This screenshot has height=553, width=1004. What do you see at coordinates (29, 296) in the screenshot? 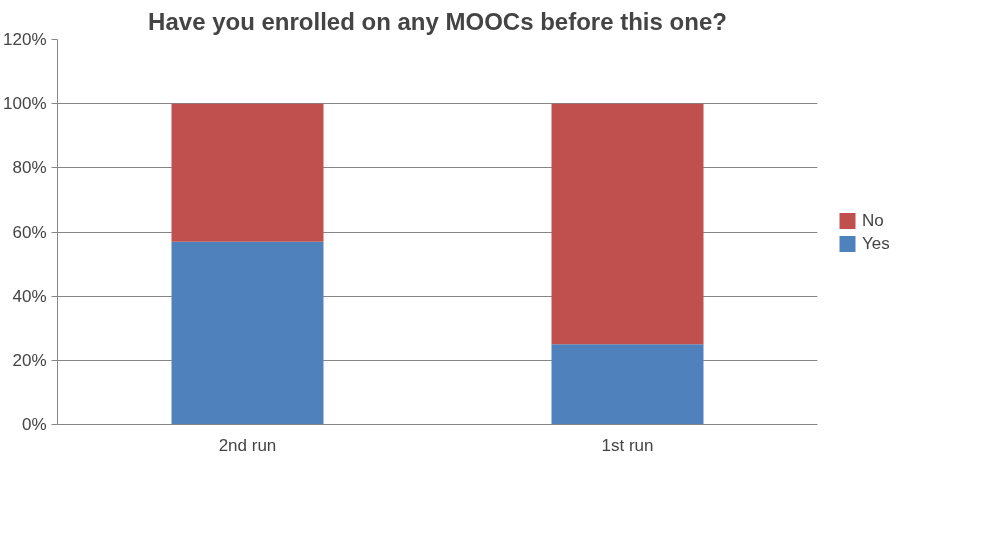
I see `y-tick-label: 40%` at bounding box center [29, 296].